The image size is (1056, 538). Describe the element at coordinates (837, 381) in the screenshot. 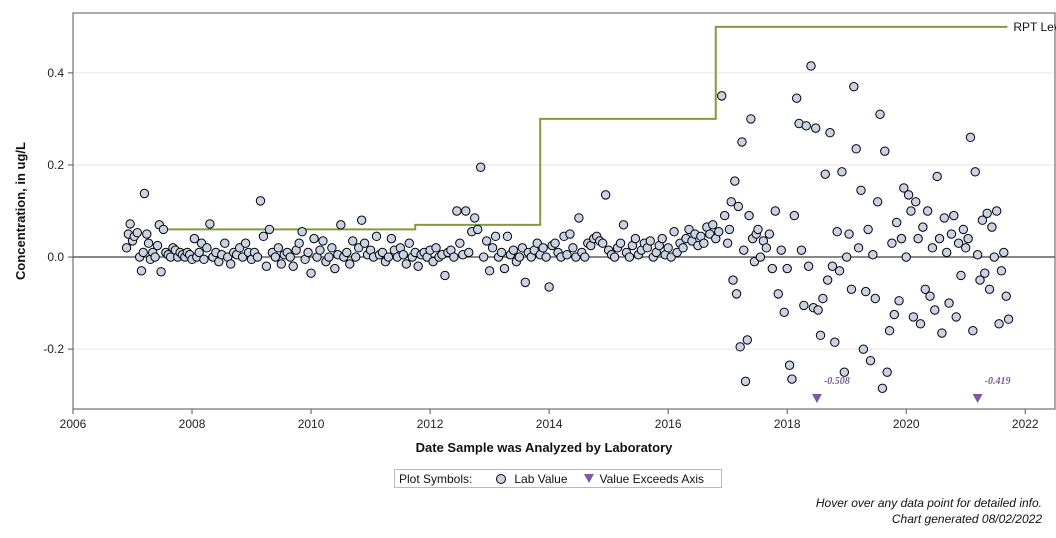

I see `exceeds-axis-label: -0.508` at that location.